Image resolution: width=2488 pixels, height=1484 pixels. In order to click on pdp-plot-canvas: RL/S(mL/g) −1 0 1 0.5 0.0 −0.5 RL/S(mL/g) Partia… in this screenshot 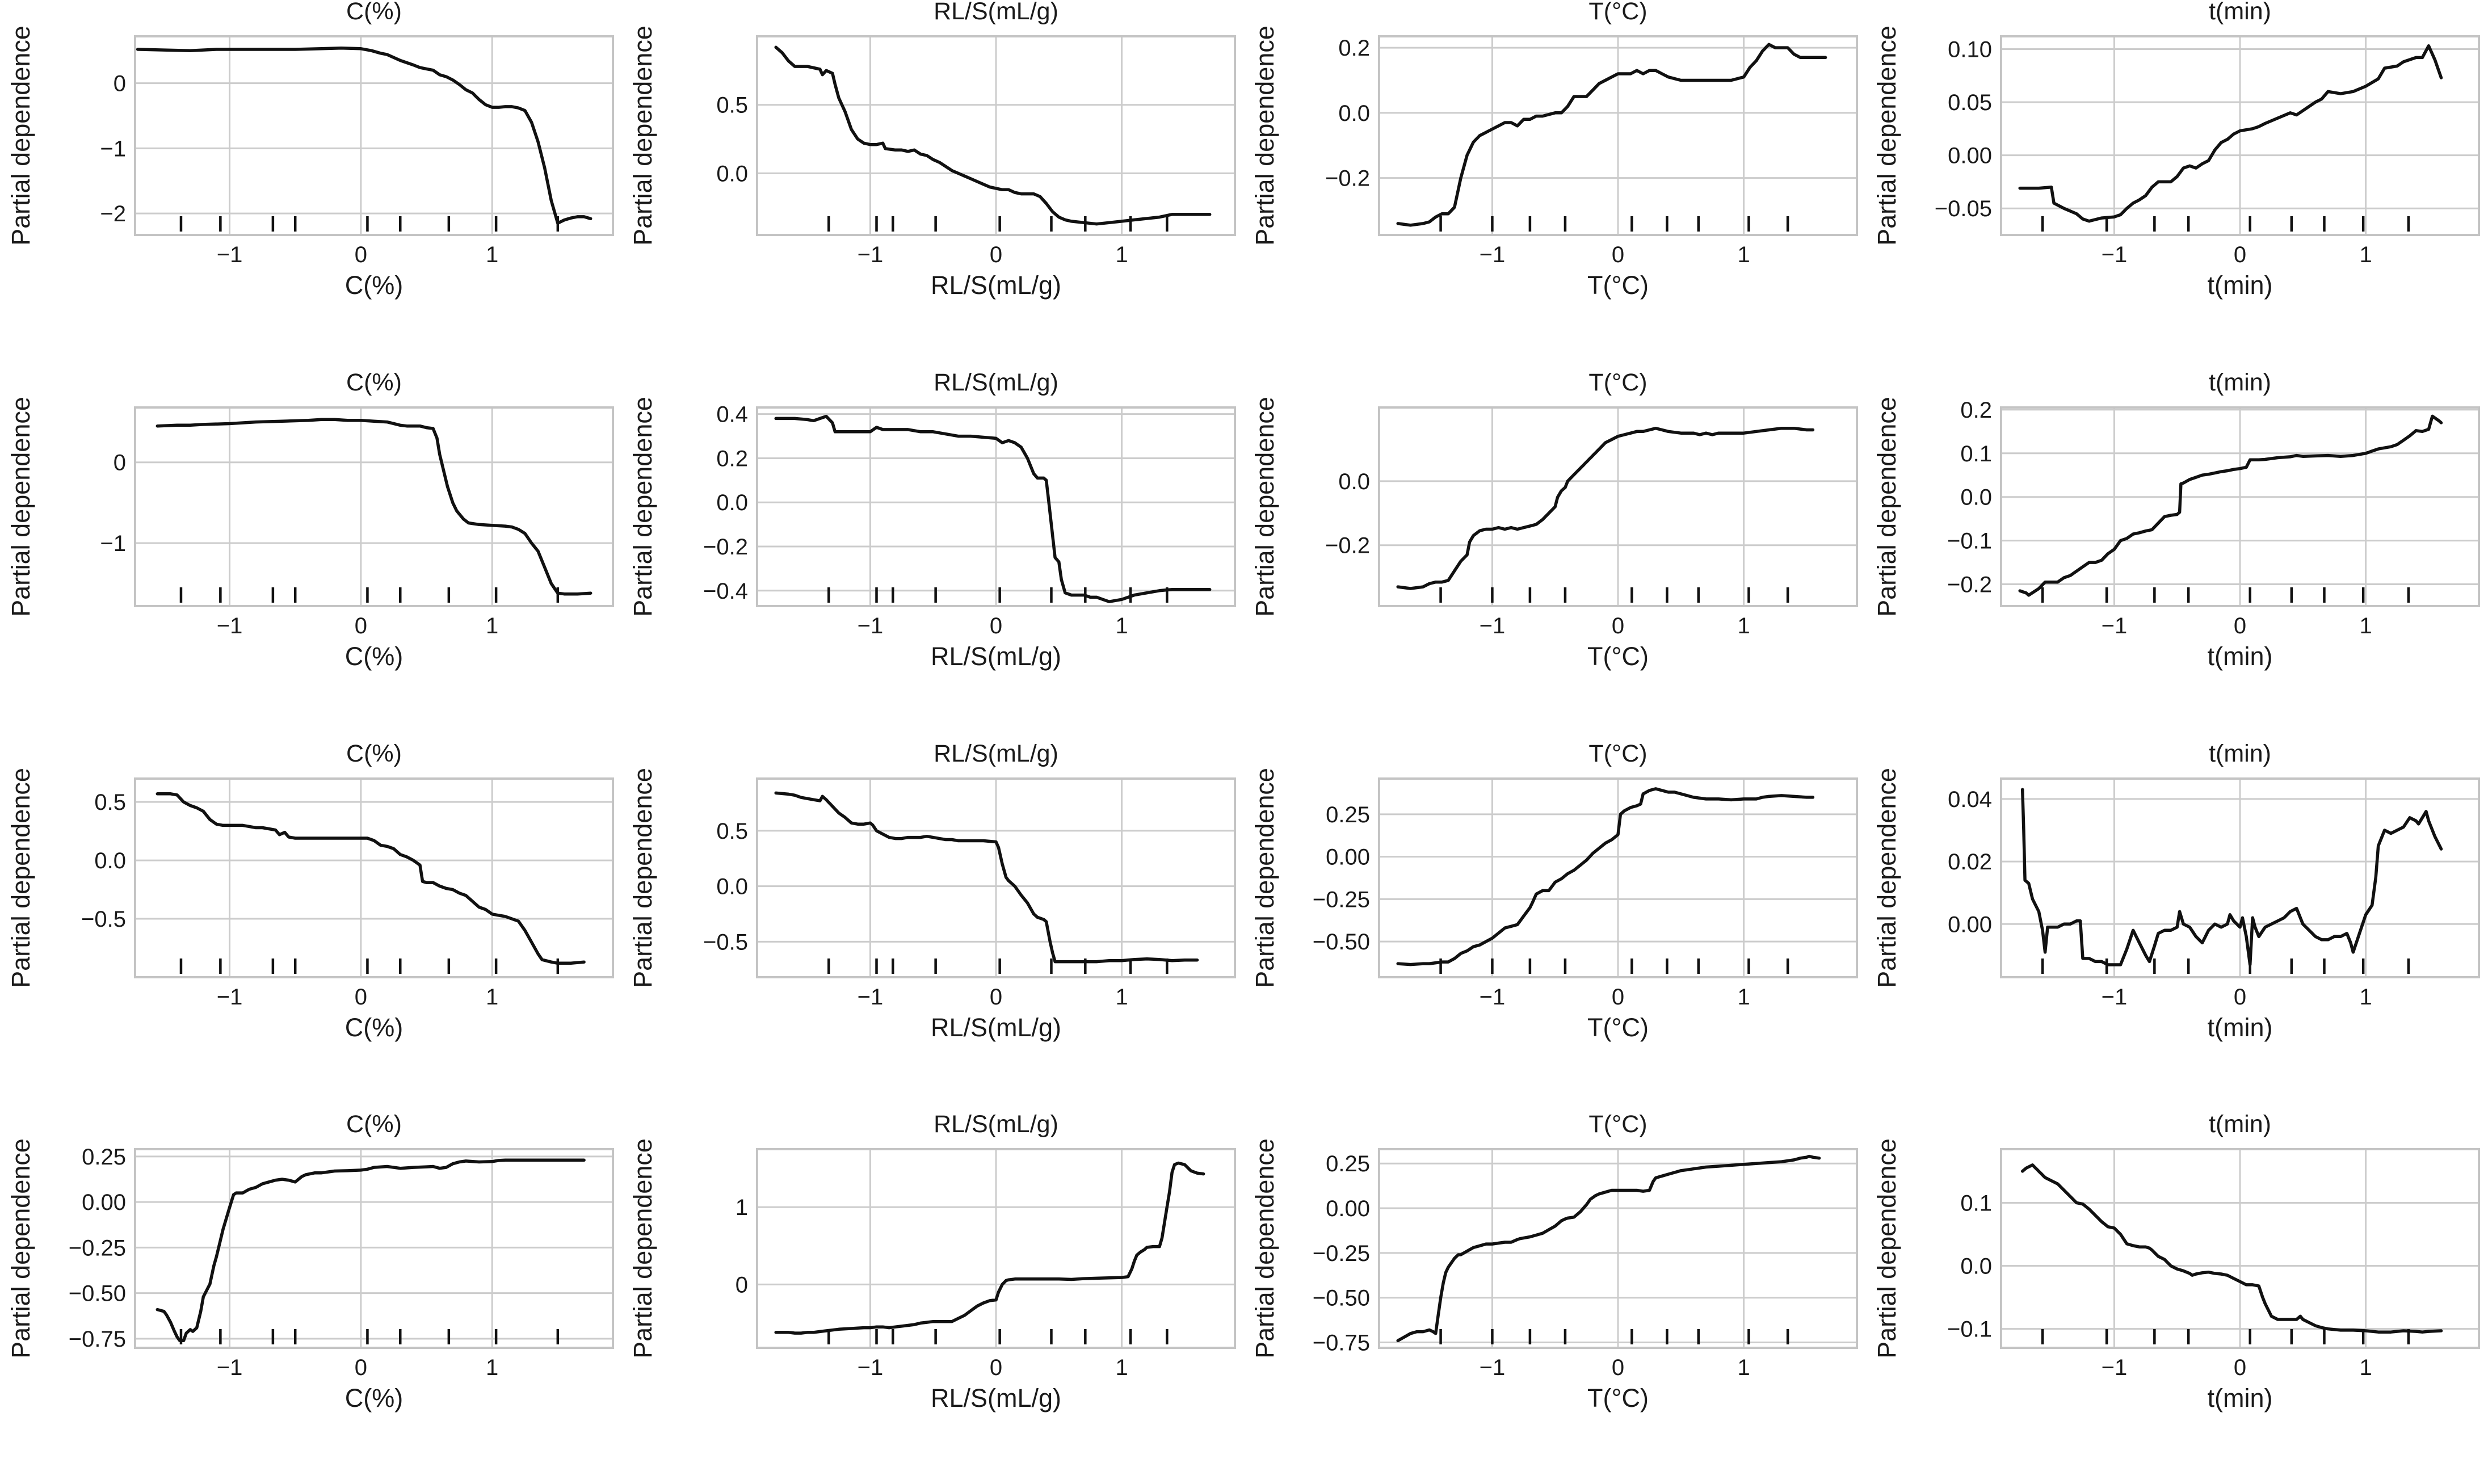, I will do `click(933, 928)`.